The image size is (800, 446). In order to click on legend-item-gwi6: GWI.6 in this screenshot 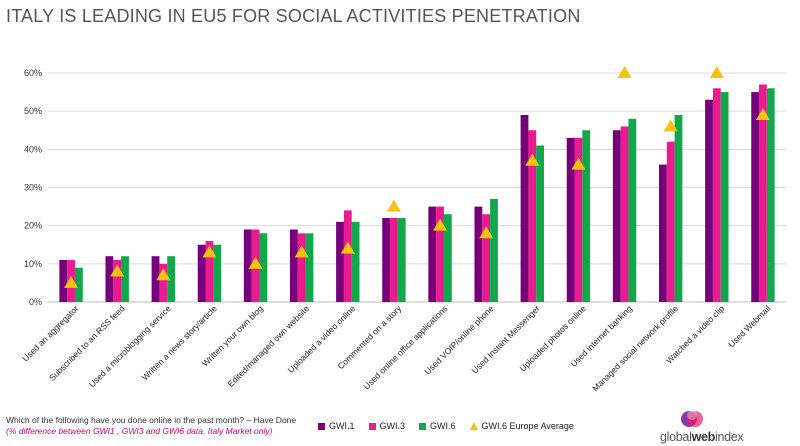, I will do `click(437, 426)`.